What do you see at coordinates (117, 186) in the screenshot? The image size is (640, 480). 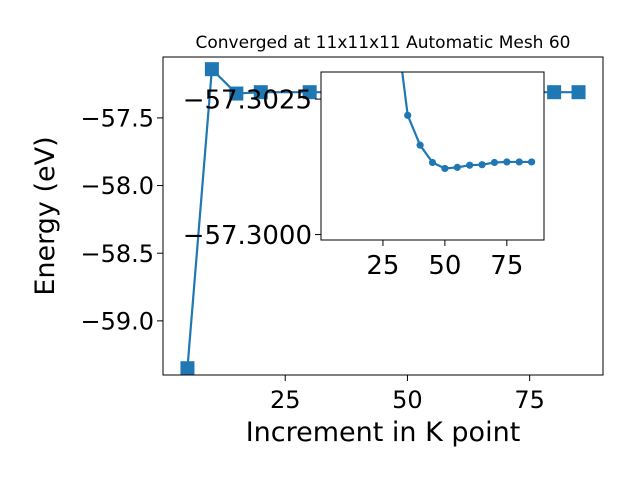 I see `main-y-tick-label: −58.0` at bounding box center [117, 186].